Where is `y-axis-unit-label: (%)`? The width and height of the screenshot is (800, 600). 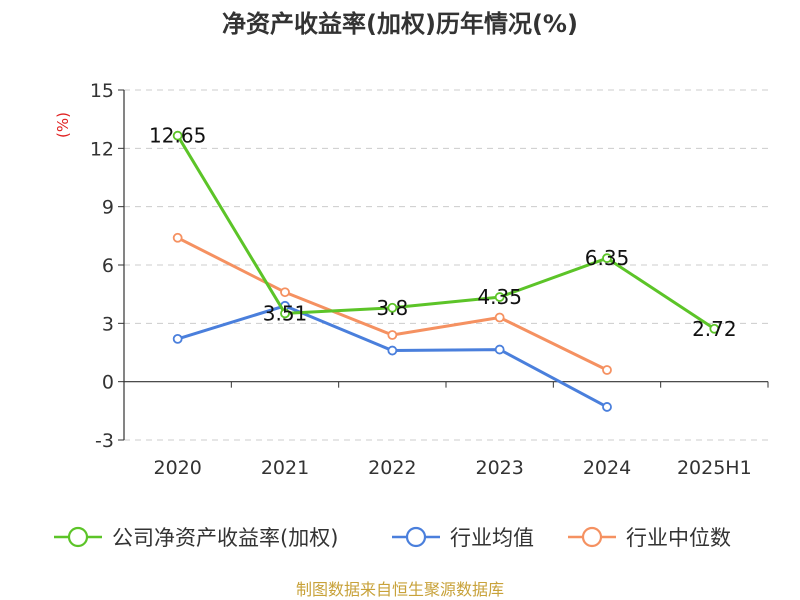
y-axis-unit-label: (%) is located at coordinates (63, 125).